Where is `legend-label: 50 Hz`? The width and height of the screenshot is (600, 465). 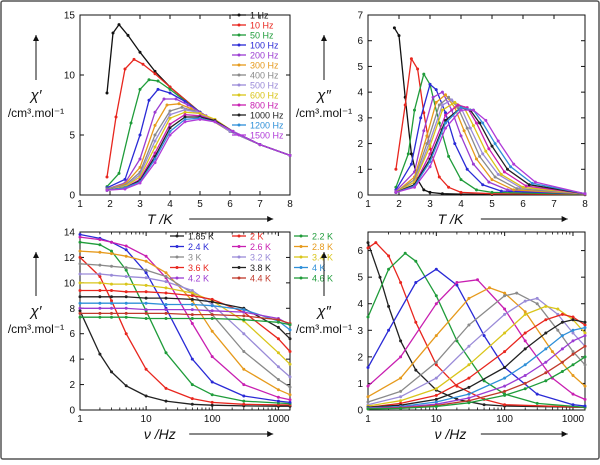
legend-label: 50 Hz is located at coordinates (262, 36).